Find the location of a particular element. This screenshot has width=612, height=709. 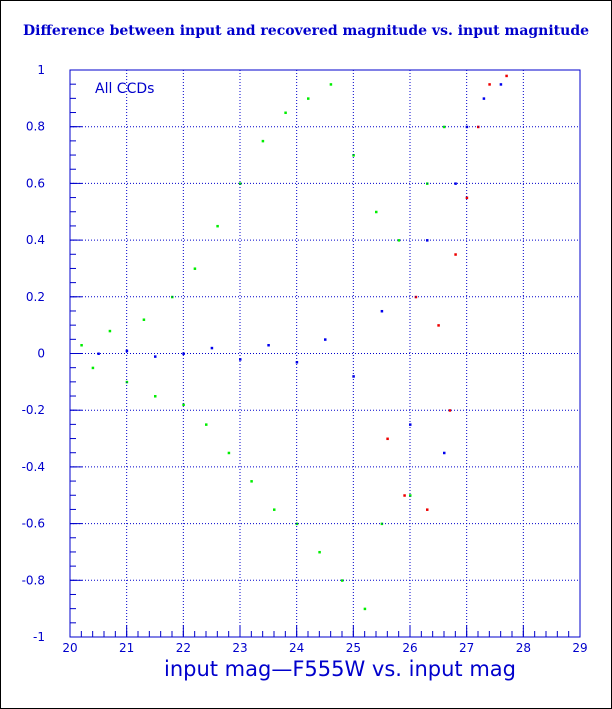

x-tick-label: 28 is located at coordinates (523, 648).